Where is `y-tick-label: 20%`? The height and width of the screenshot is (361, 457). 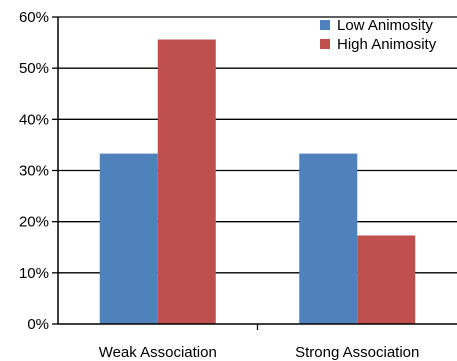
y-tick-label: 20% is located at coordinates (34, 222).